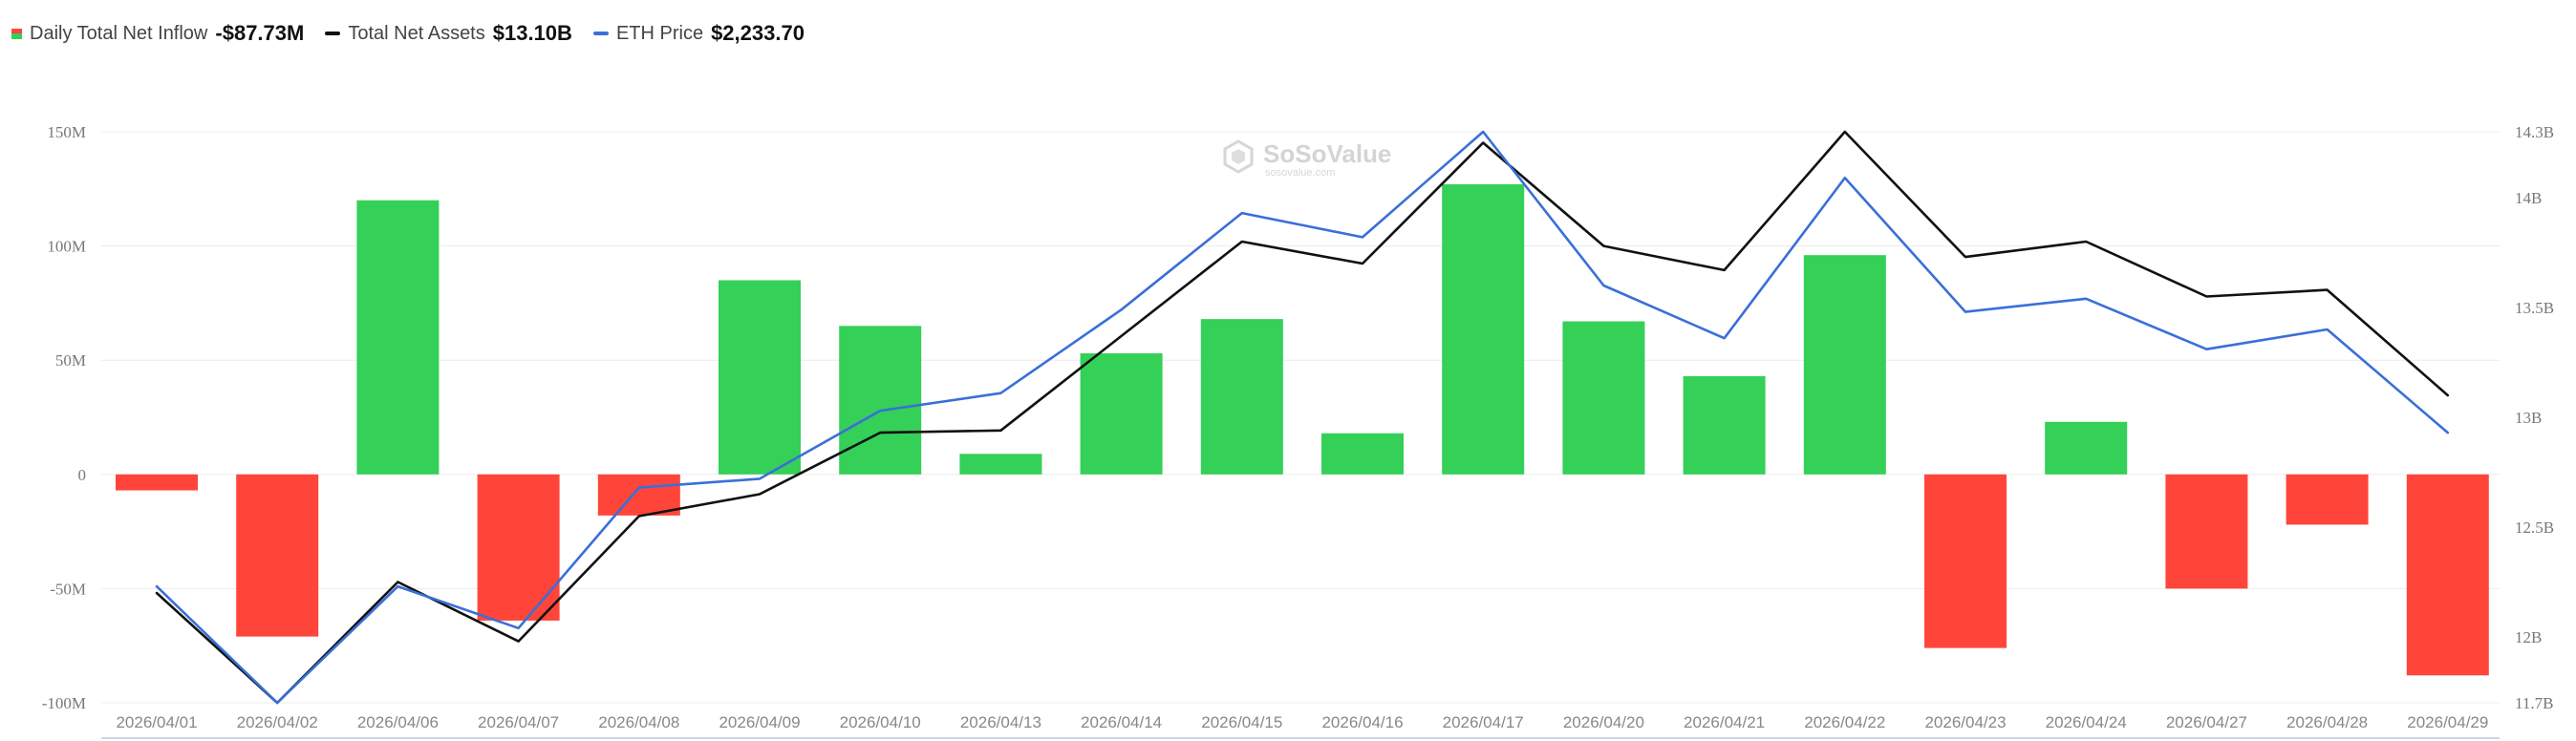 The image size is (2576, 741). I want to click on x-axis-tick-label: 2026/04/10, so click(880, 722).